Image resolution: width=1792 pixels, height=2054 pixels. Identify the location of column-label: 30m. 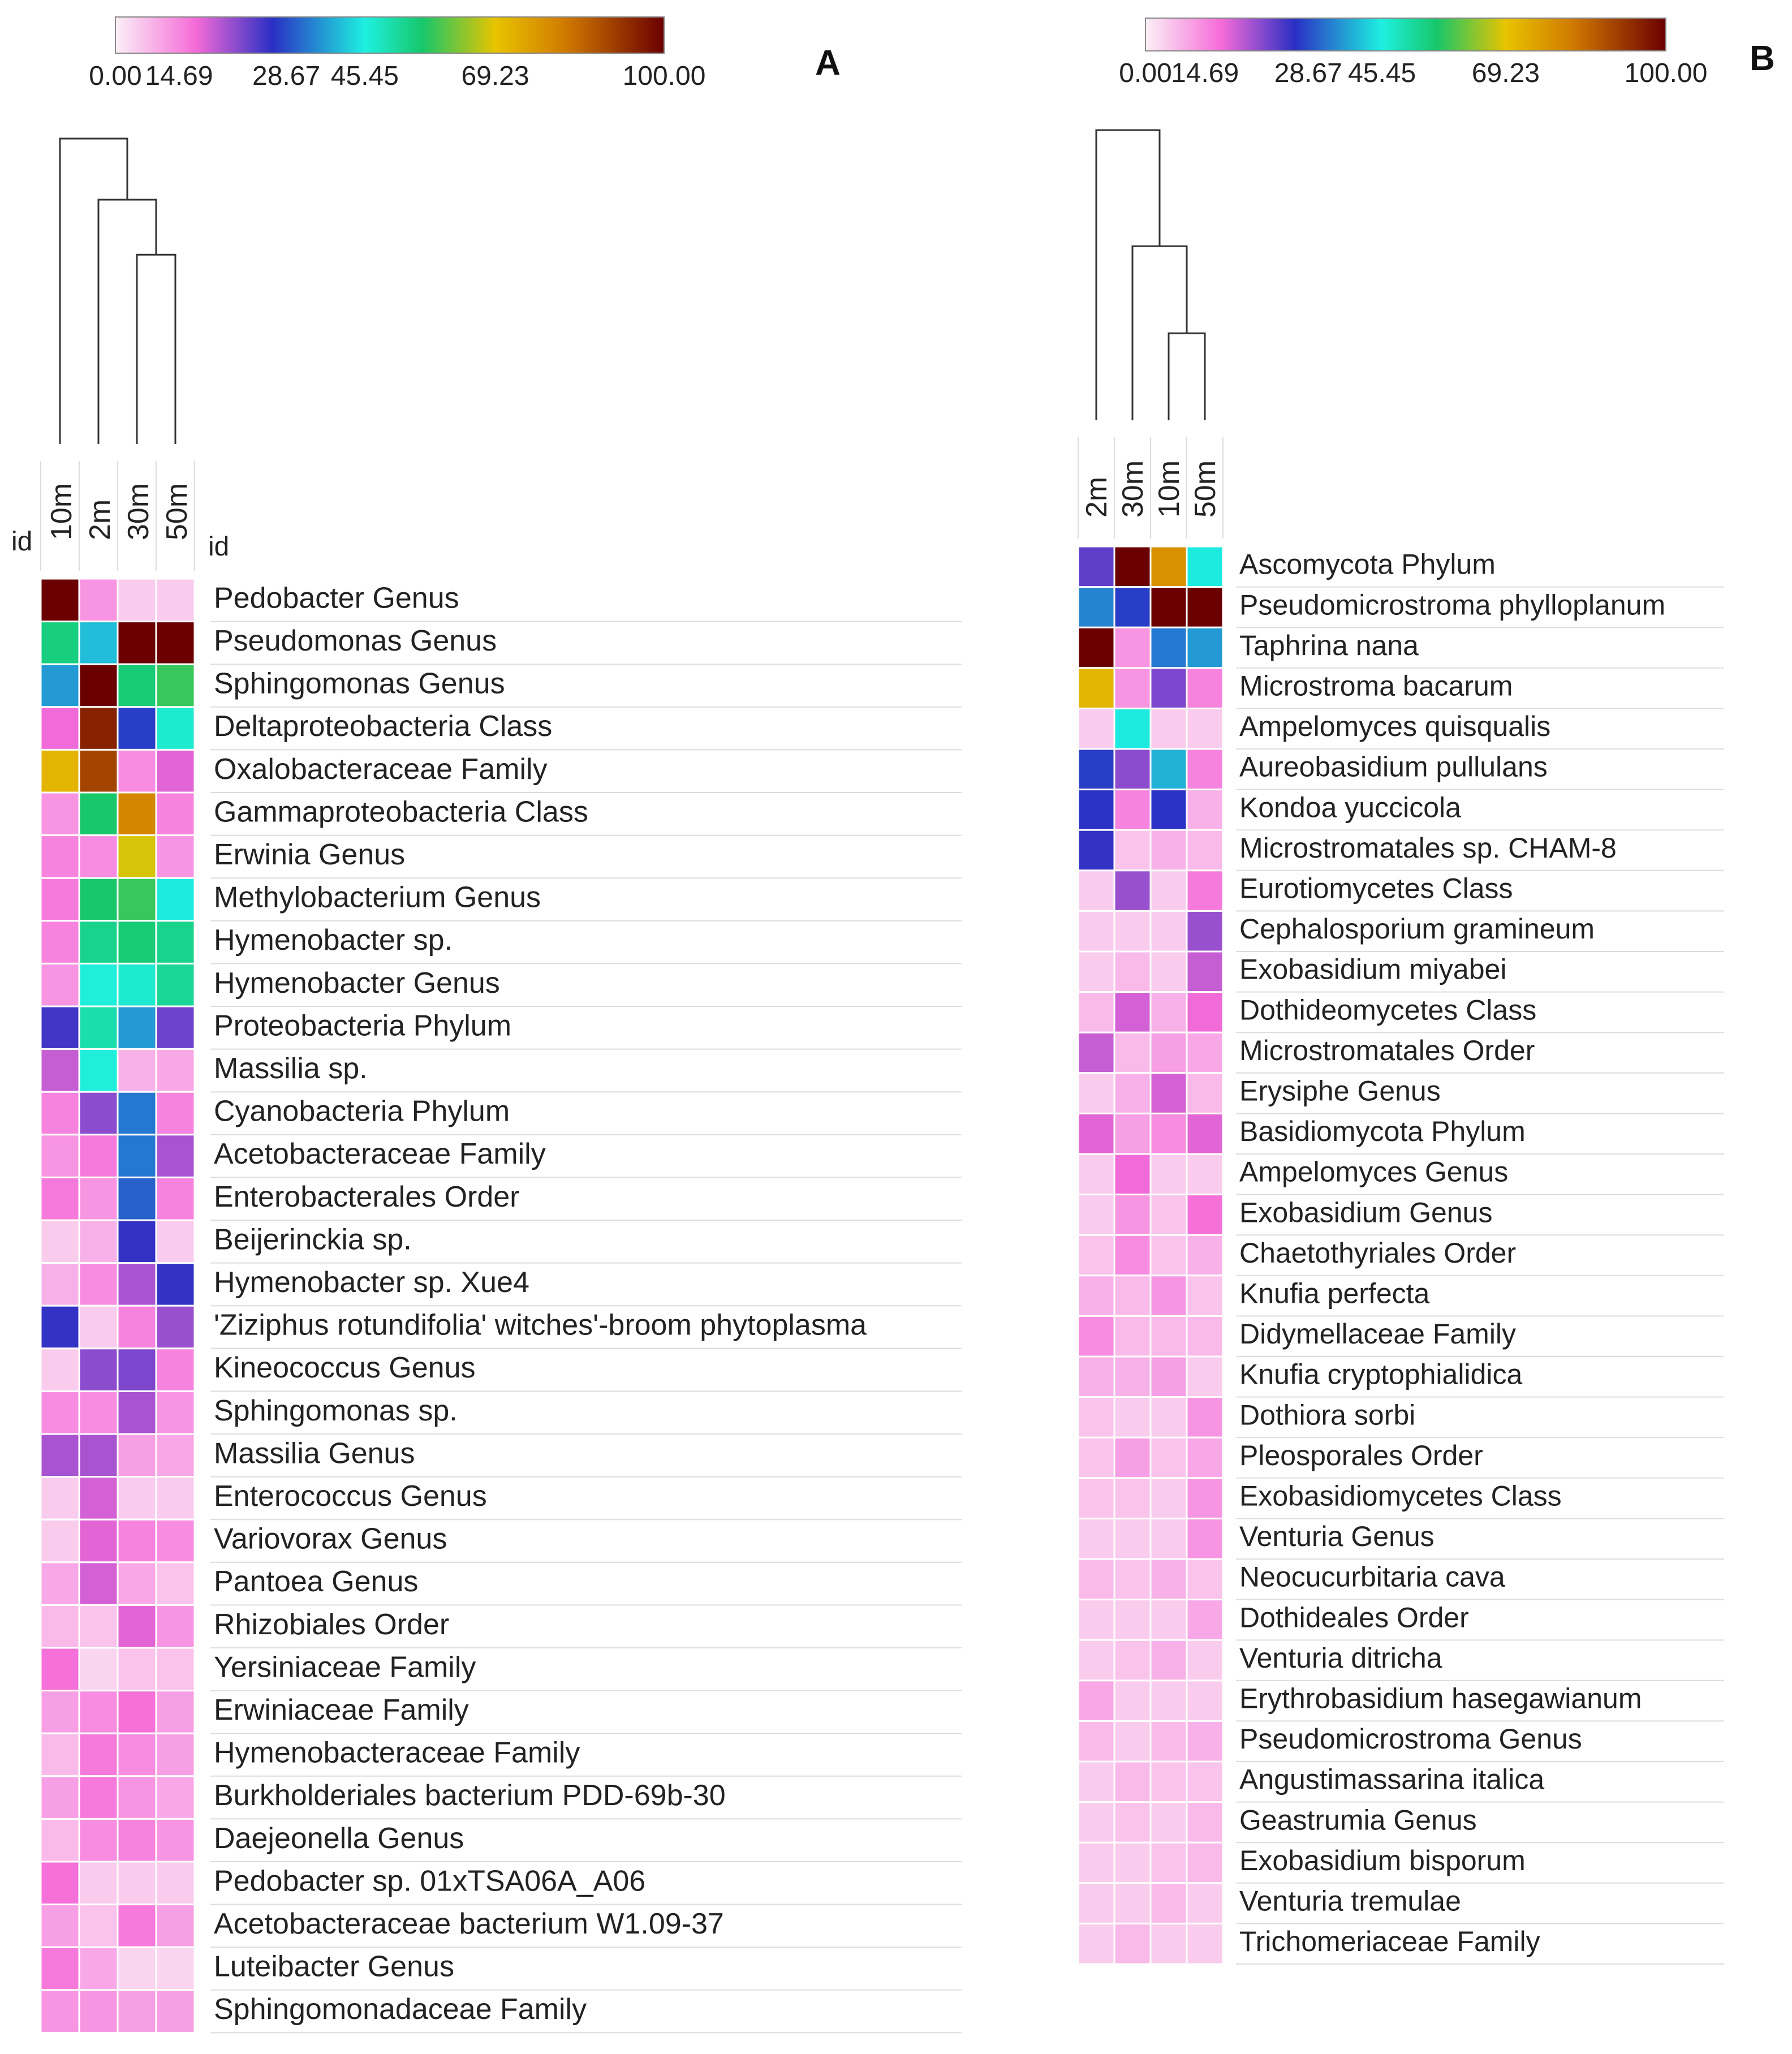
(138, 511).